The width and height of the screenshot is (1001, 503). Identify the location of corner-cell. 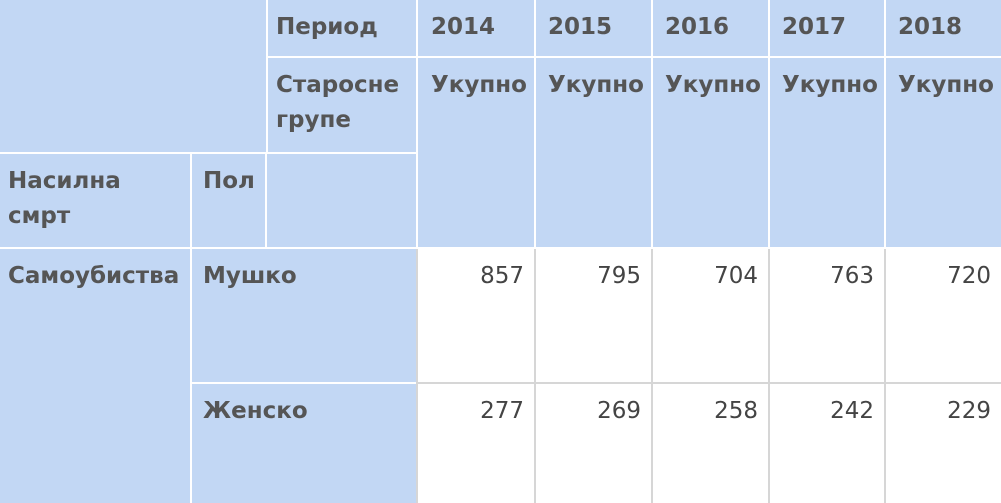
(133, 76).